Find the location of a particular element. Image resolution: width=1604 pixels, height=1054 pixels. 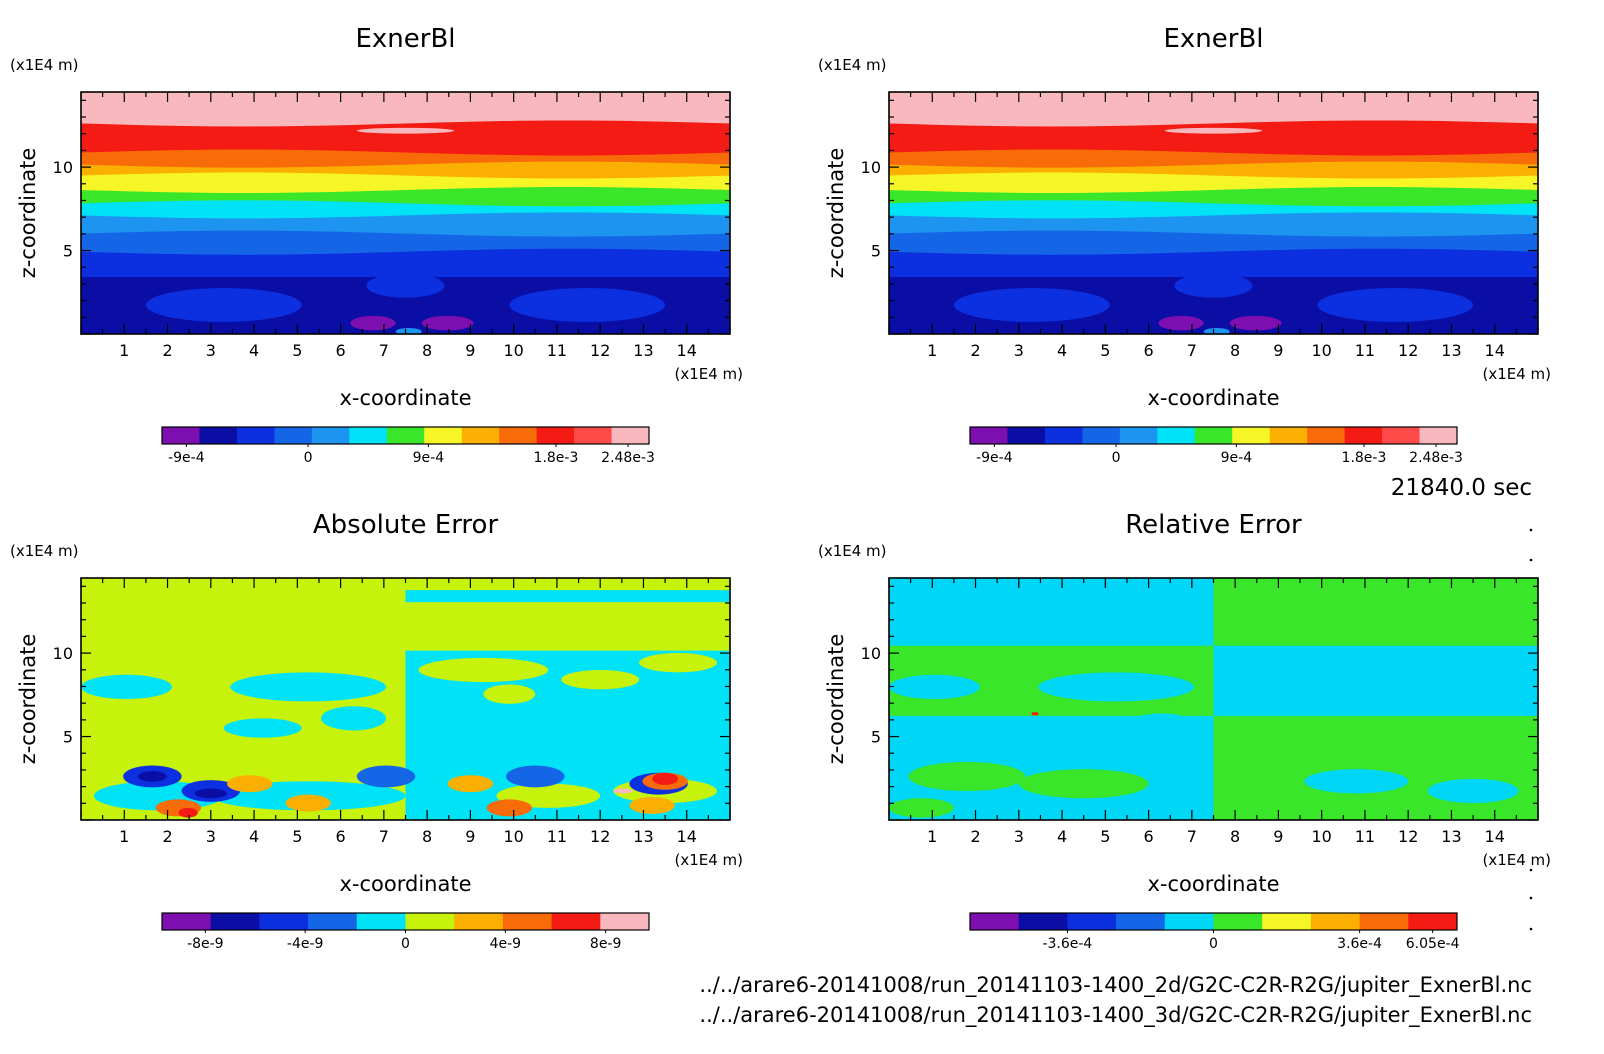

panel-4-x-tick-label: 7 is located at coordinates (1192, 836).